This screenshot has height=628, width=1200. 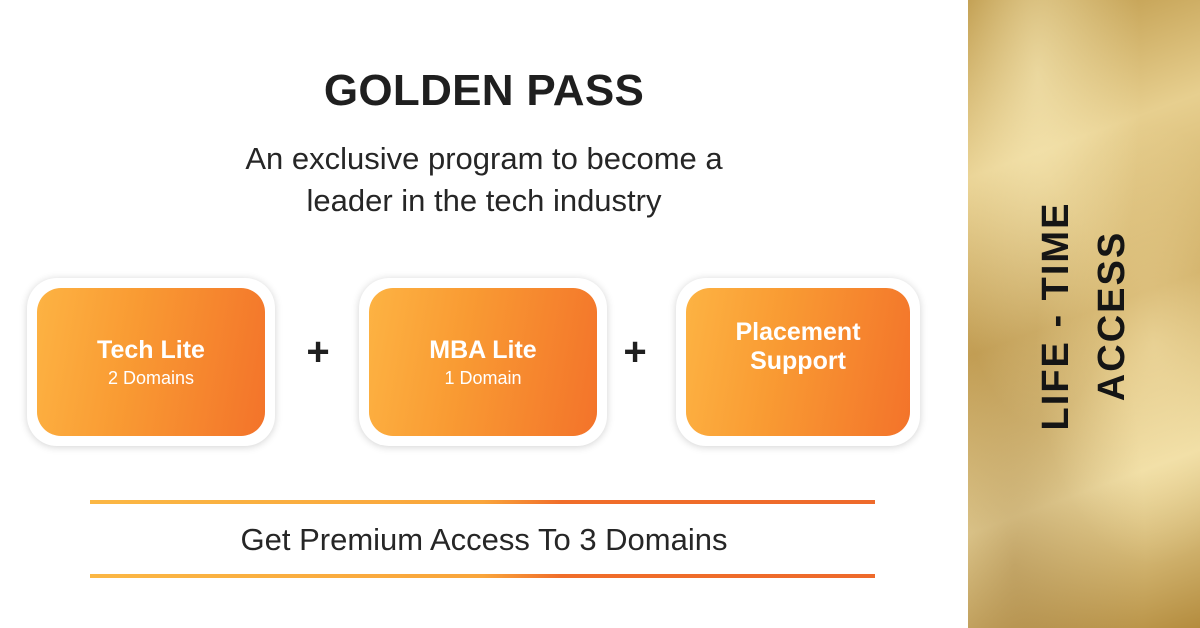 I want to click on lifetime-access-label: LIFE - TIME ACCESS, so click(x=1084, y=316).